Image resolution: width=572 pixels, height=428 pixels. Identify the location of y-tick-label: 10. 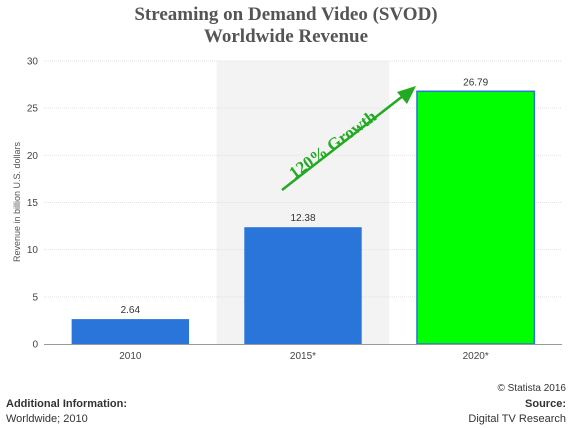
(33, 250).